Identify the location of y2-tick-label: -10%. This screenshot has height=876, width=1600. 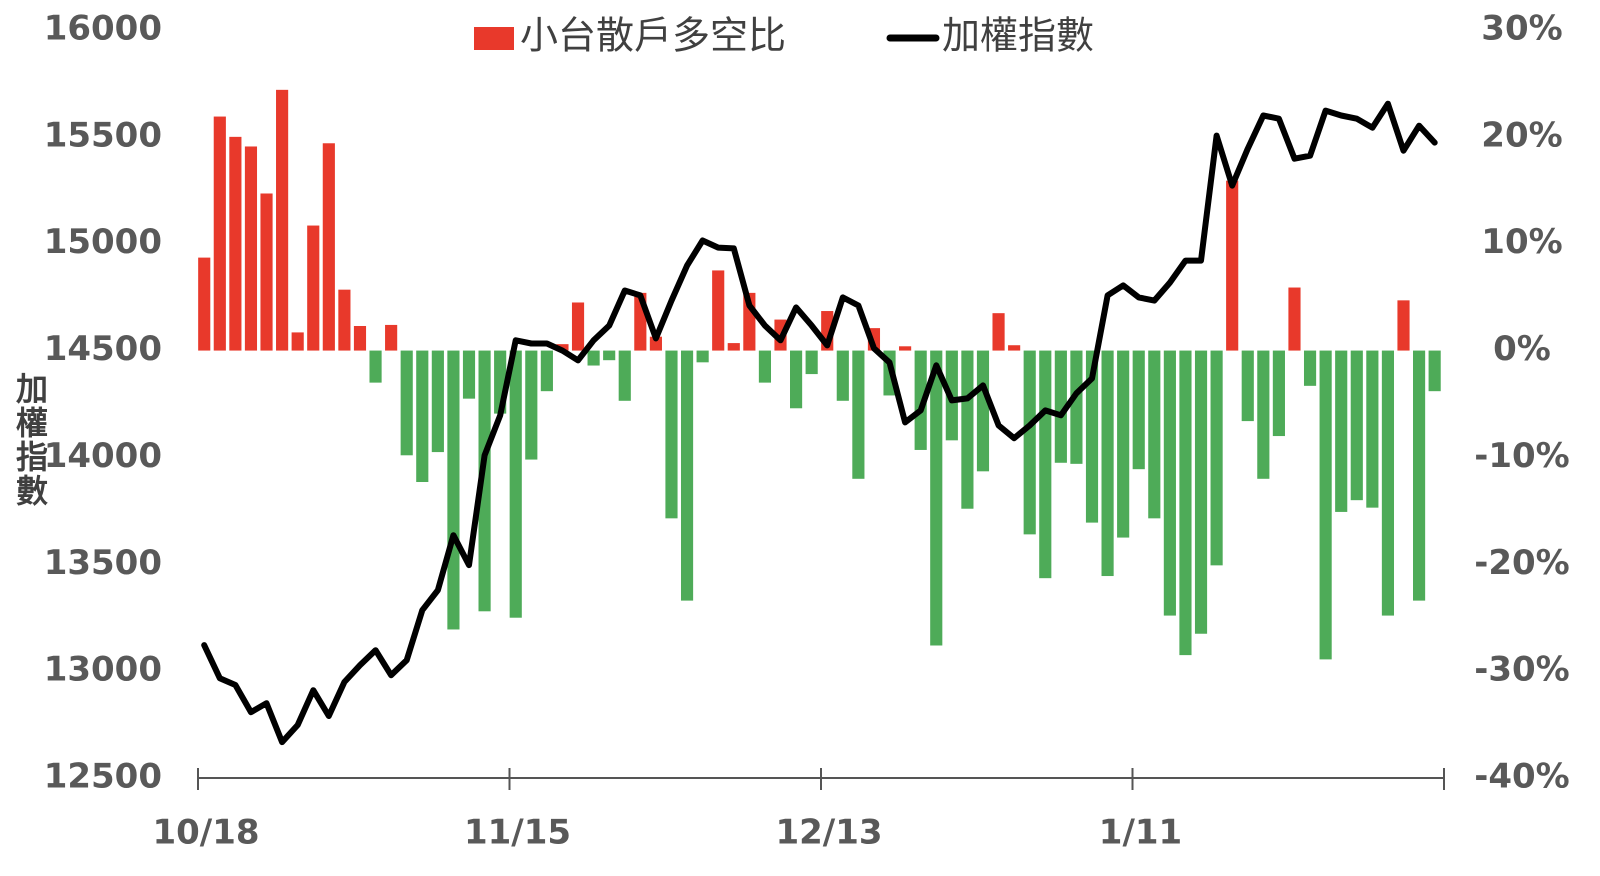
(1522, 456).